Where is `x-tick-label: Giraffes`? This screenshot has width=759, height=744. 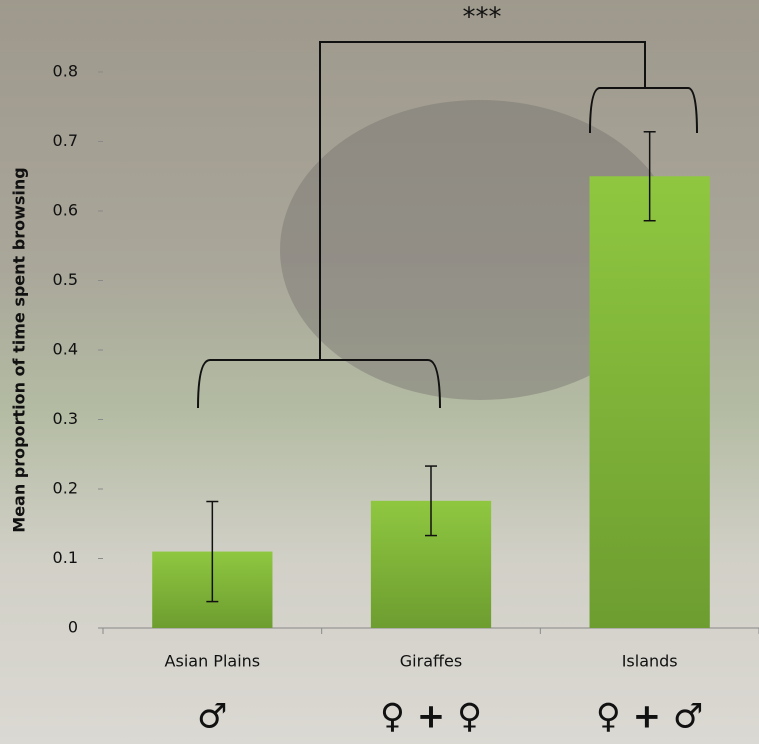 x-tick-label: Giraffes is located at coordinates (431, 661).